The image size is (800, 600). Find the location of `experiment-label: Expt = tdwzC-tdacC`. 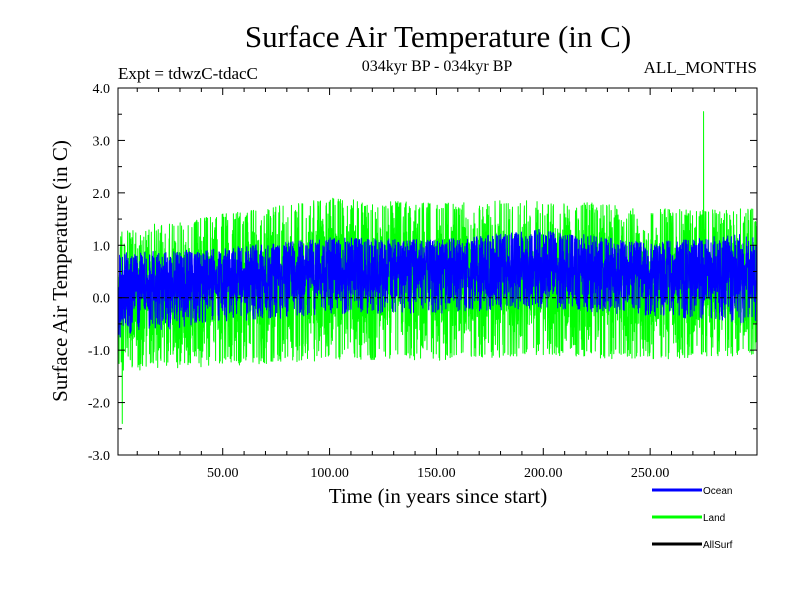

experiment-label: Expt = tdwzC-tdacC is located at coordinates (188, 73).